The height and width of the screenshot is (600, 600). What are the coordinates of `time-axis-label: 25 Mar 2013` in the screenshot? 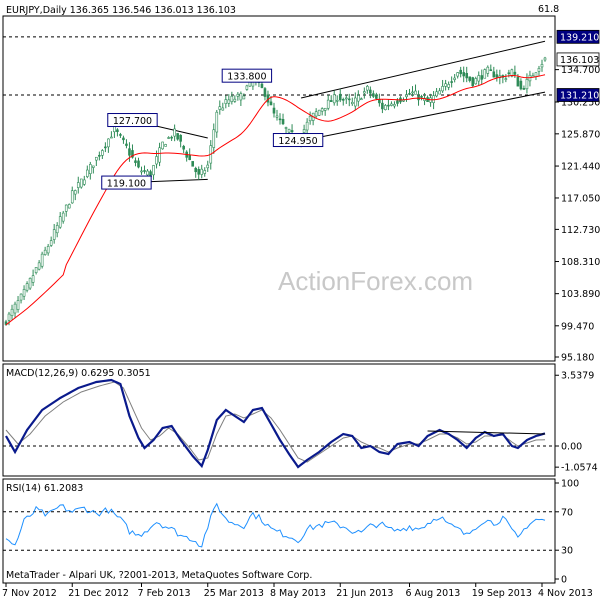 It's located at (234, 593).